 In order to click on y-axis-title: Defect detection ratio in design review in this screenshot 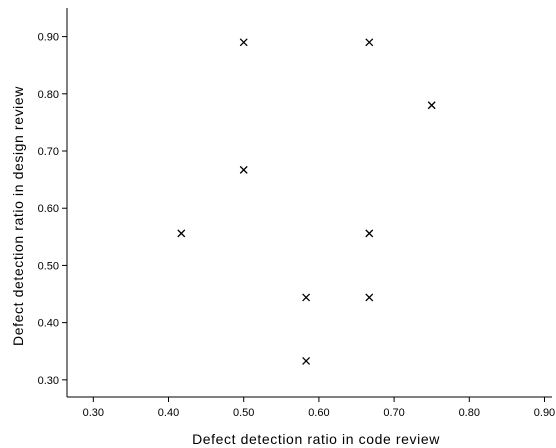, I will do `click(18, 216)`.